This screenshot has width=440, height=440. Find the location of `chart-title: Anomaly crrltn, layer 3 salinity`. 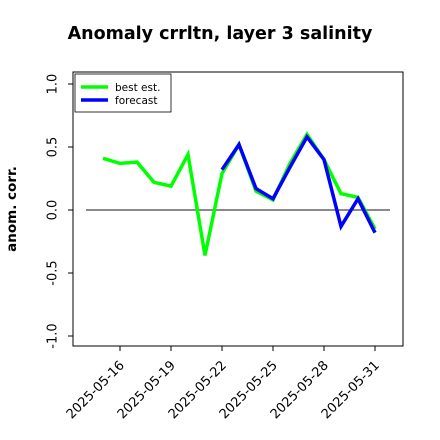

chart-title: Anomaly crrltn, layer 3 salinity is located at coordinates (220, 34).